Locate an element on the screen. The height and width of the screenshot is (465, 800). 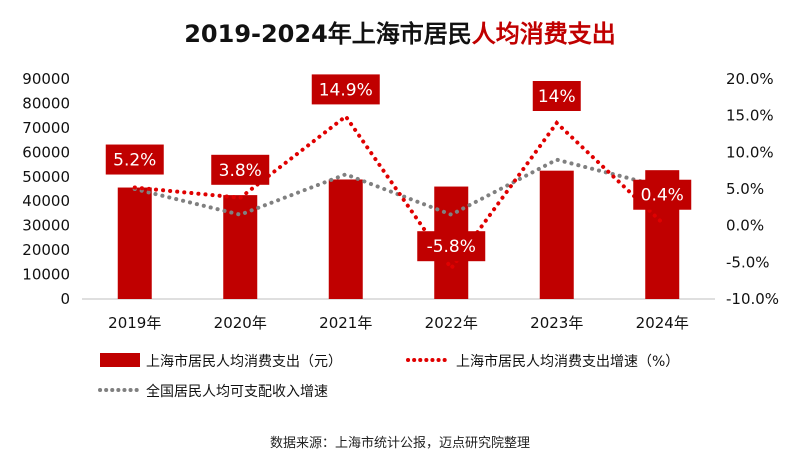
data-label-growth: -5.8% is located at coordinates (451, 247).